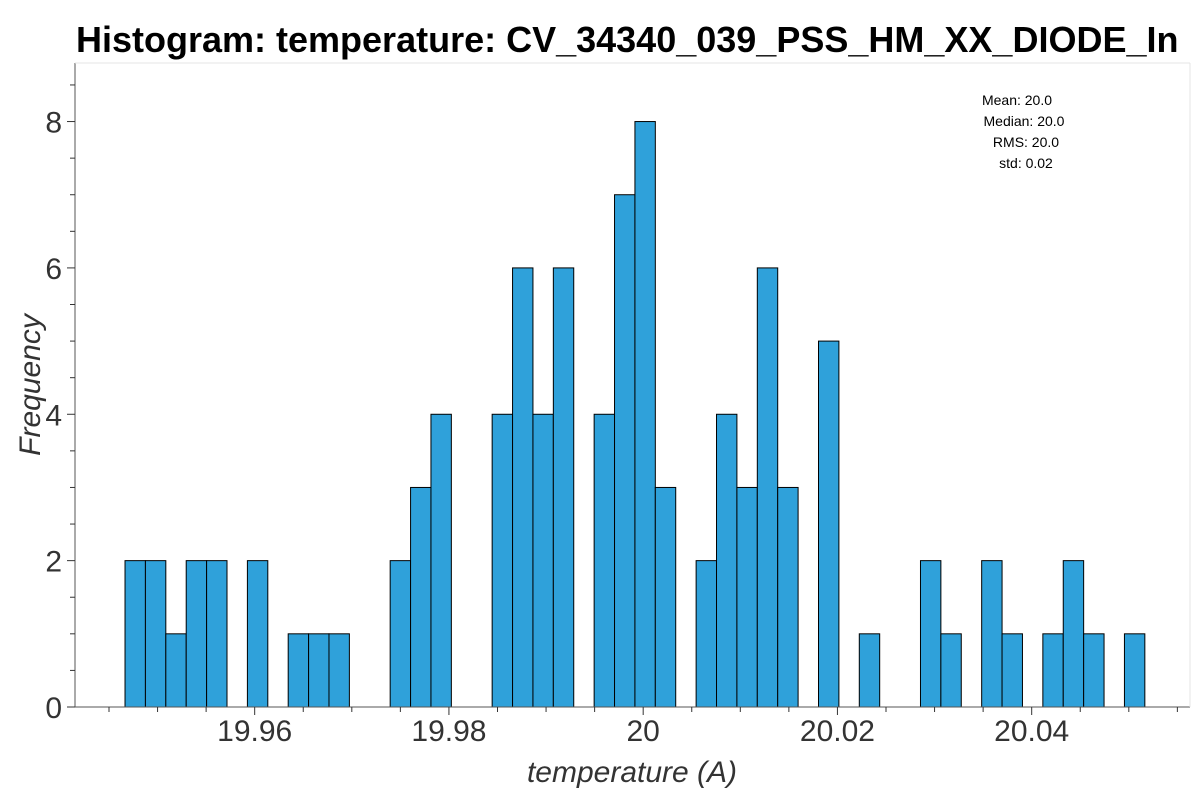 The image size is (1200, 800). Describe the element at coordinates (30, 384) in the screenshot. I see `y-axis-label: Frequency` at that location.